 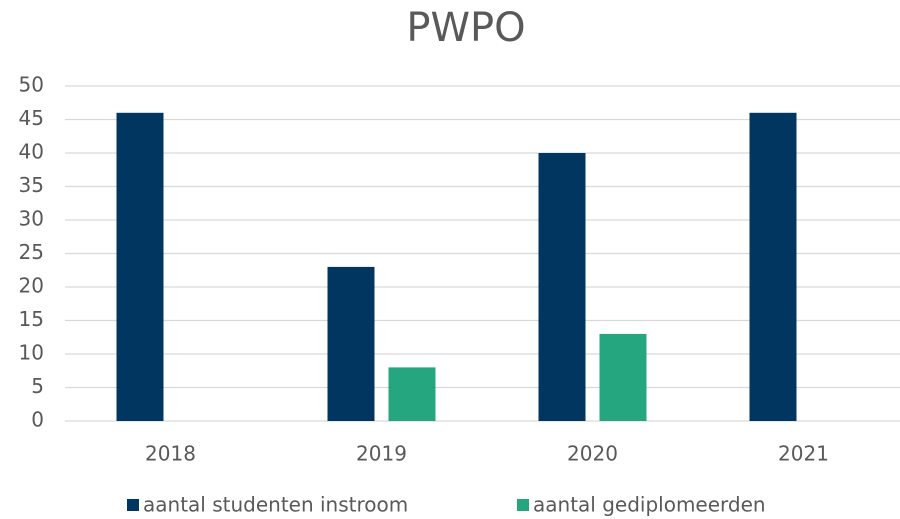 I want to click on y-tick-label: 0, so click(x=37, y=420).